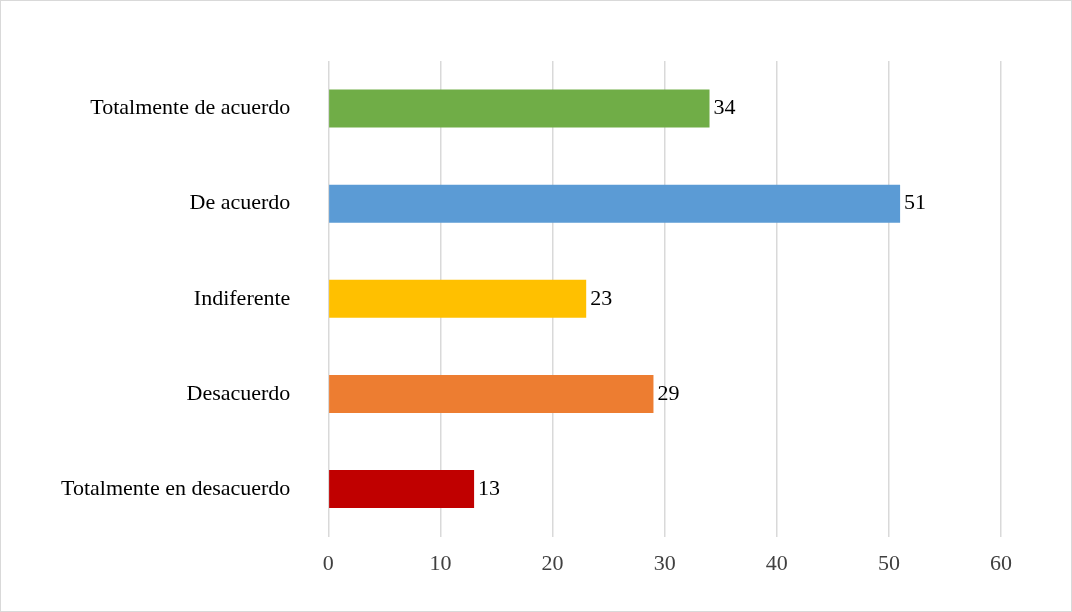  I want to click on x-tick-label: 10, so click(440, 562).